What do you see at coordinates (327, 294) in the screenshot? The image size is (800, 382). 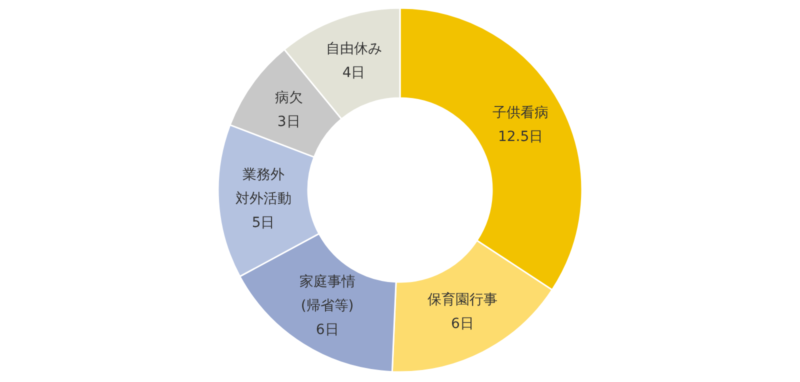 I see `slice-label: 家庭事情 (帰省等)` at bounding box center [327, 294].